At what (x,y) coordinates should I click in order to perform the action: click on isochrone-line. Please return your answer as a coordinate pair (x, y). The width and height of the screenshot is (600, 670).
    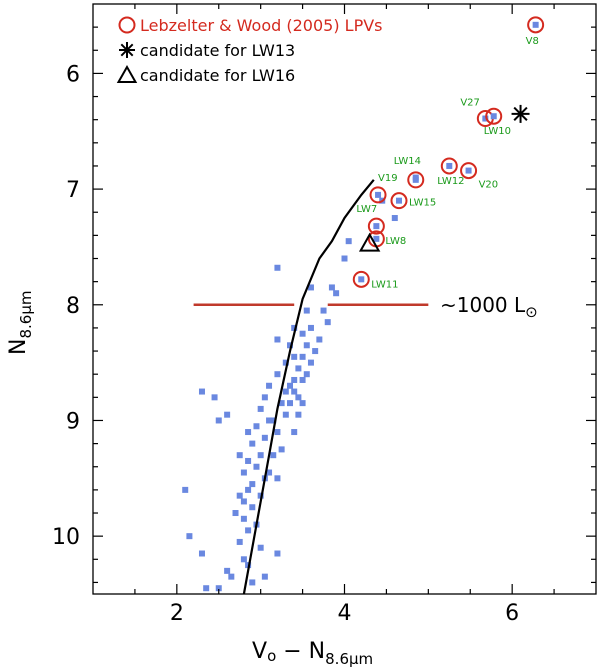
    Looking at the image, I should click on (308, 387).